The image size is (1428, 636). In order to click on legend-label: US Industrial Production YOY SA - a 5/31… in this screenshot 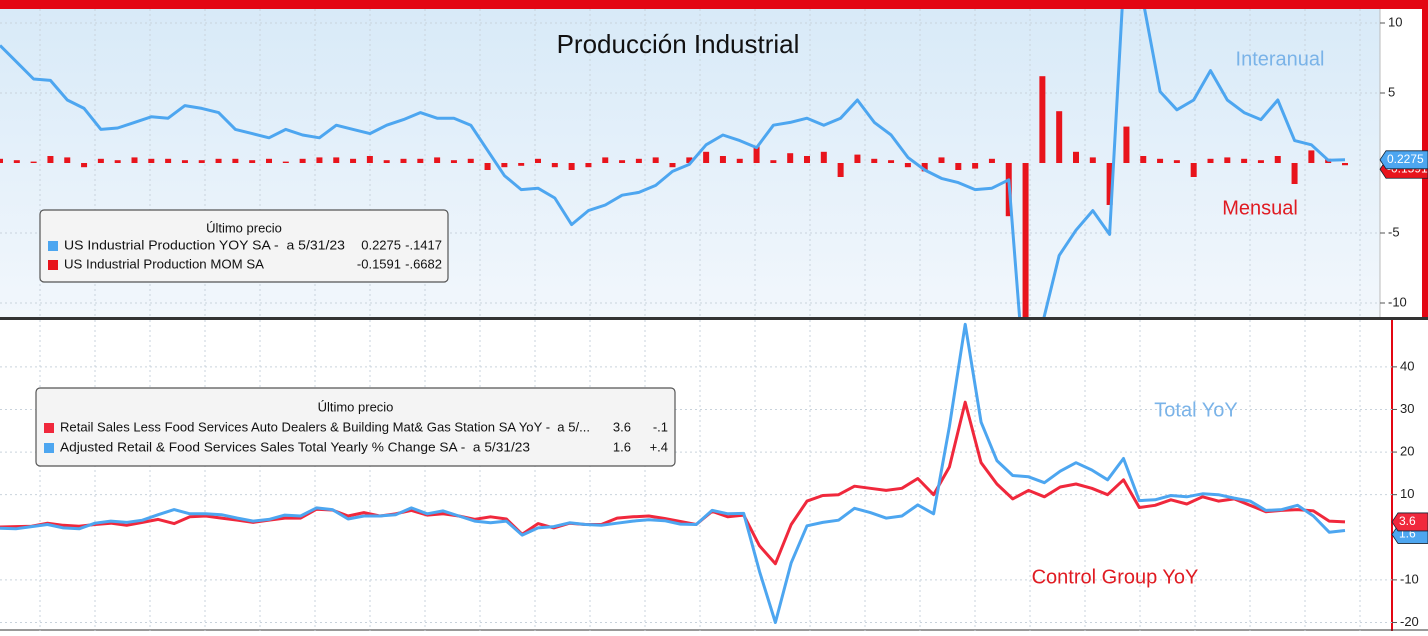, I will do `click(204, 244)`.